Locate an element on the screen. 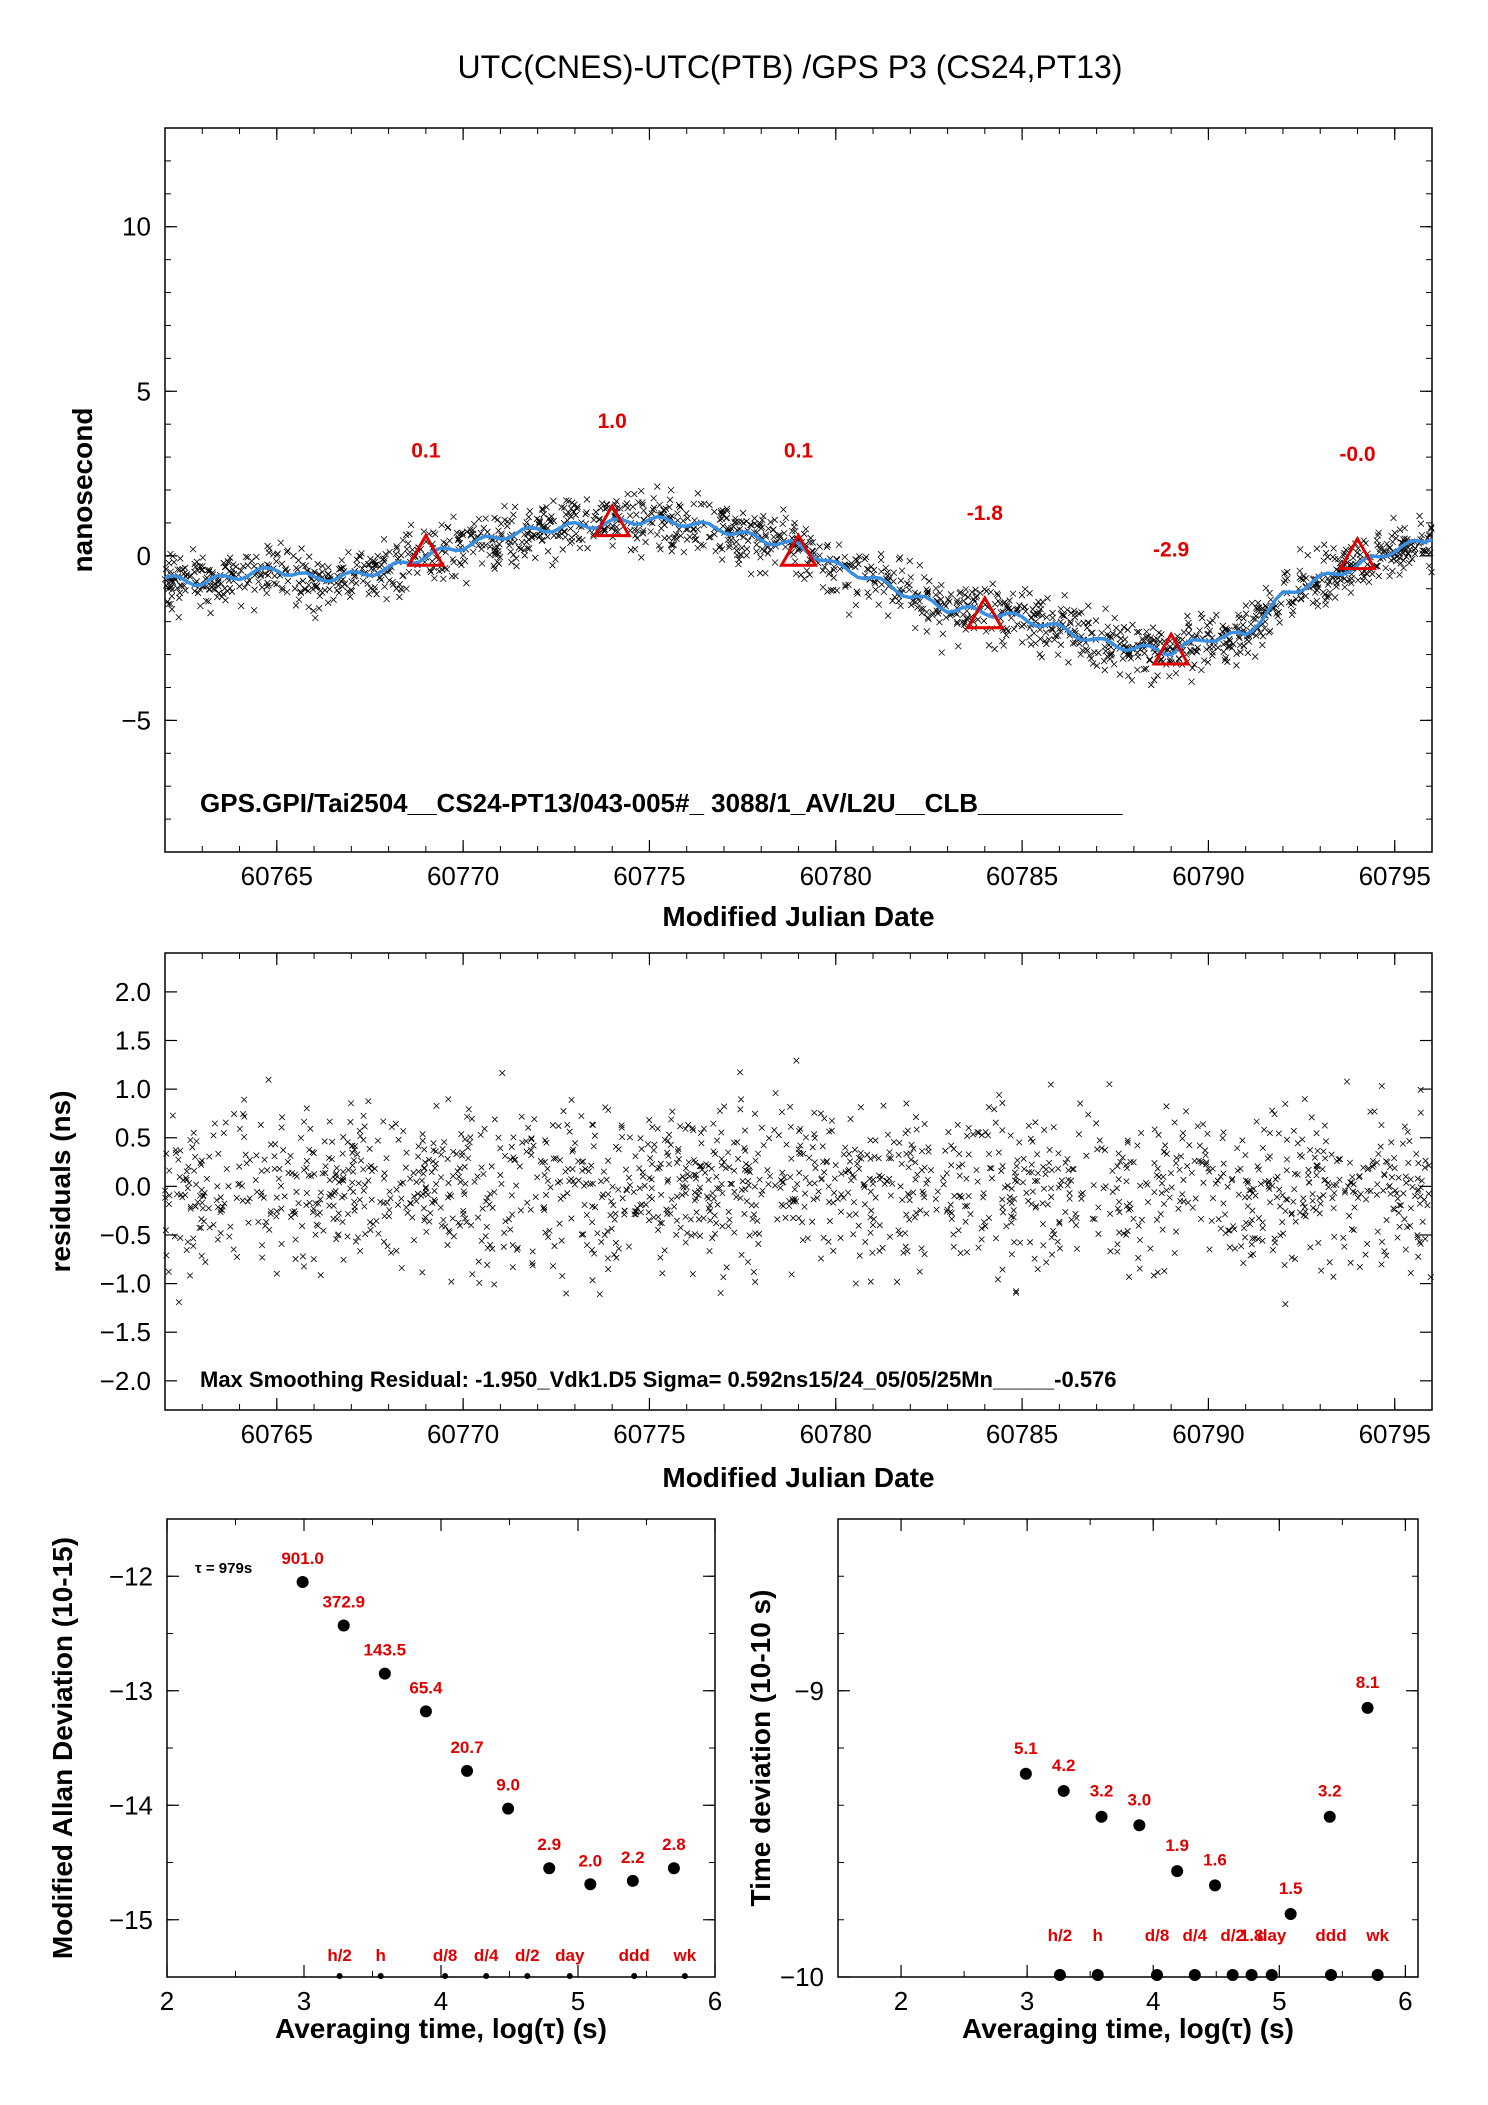 The height and width of the screenshot is (2105, 1488). baseline-point is located at coordinates (1251, 1975).